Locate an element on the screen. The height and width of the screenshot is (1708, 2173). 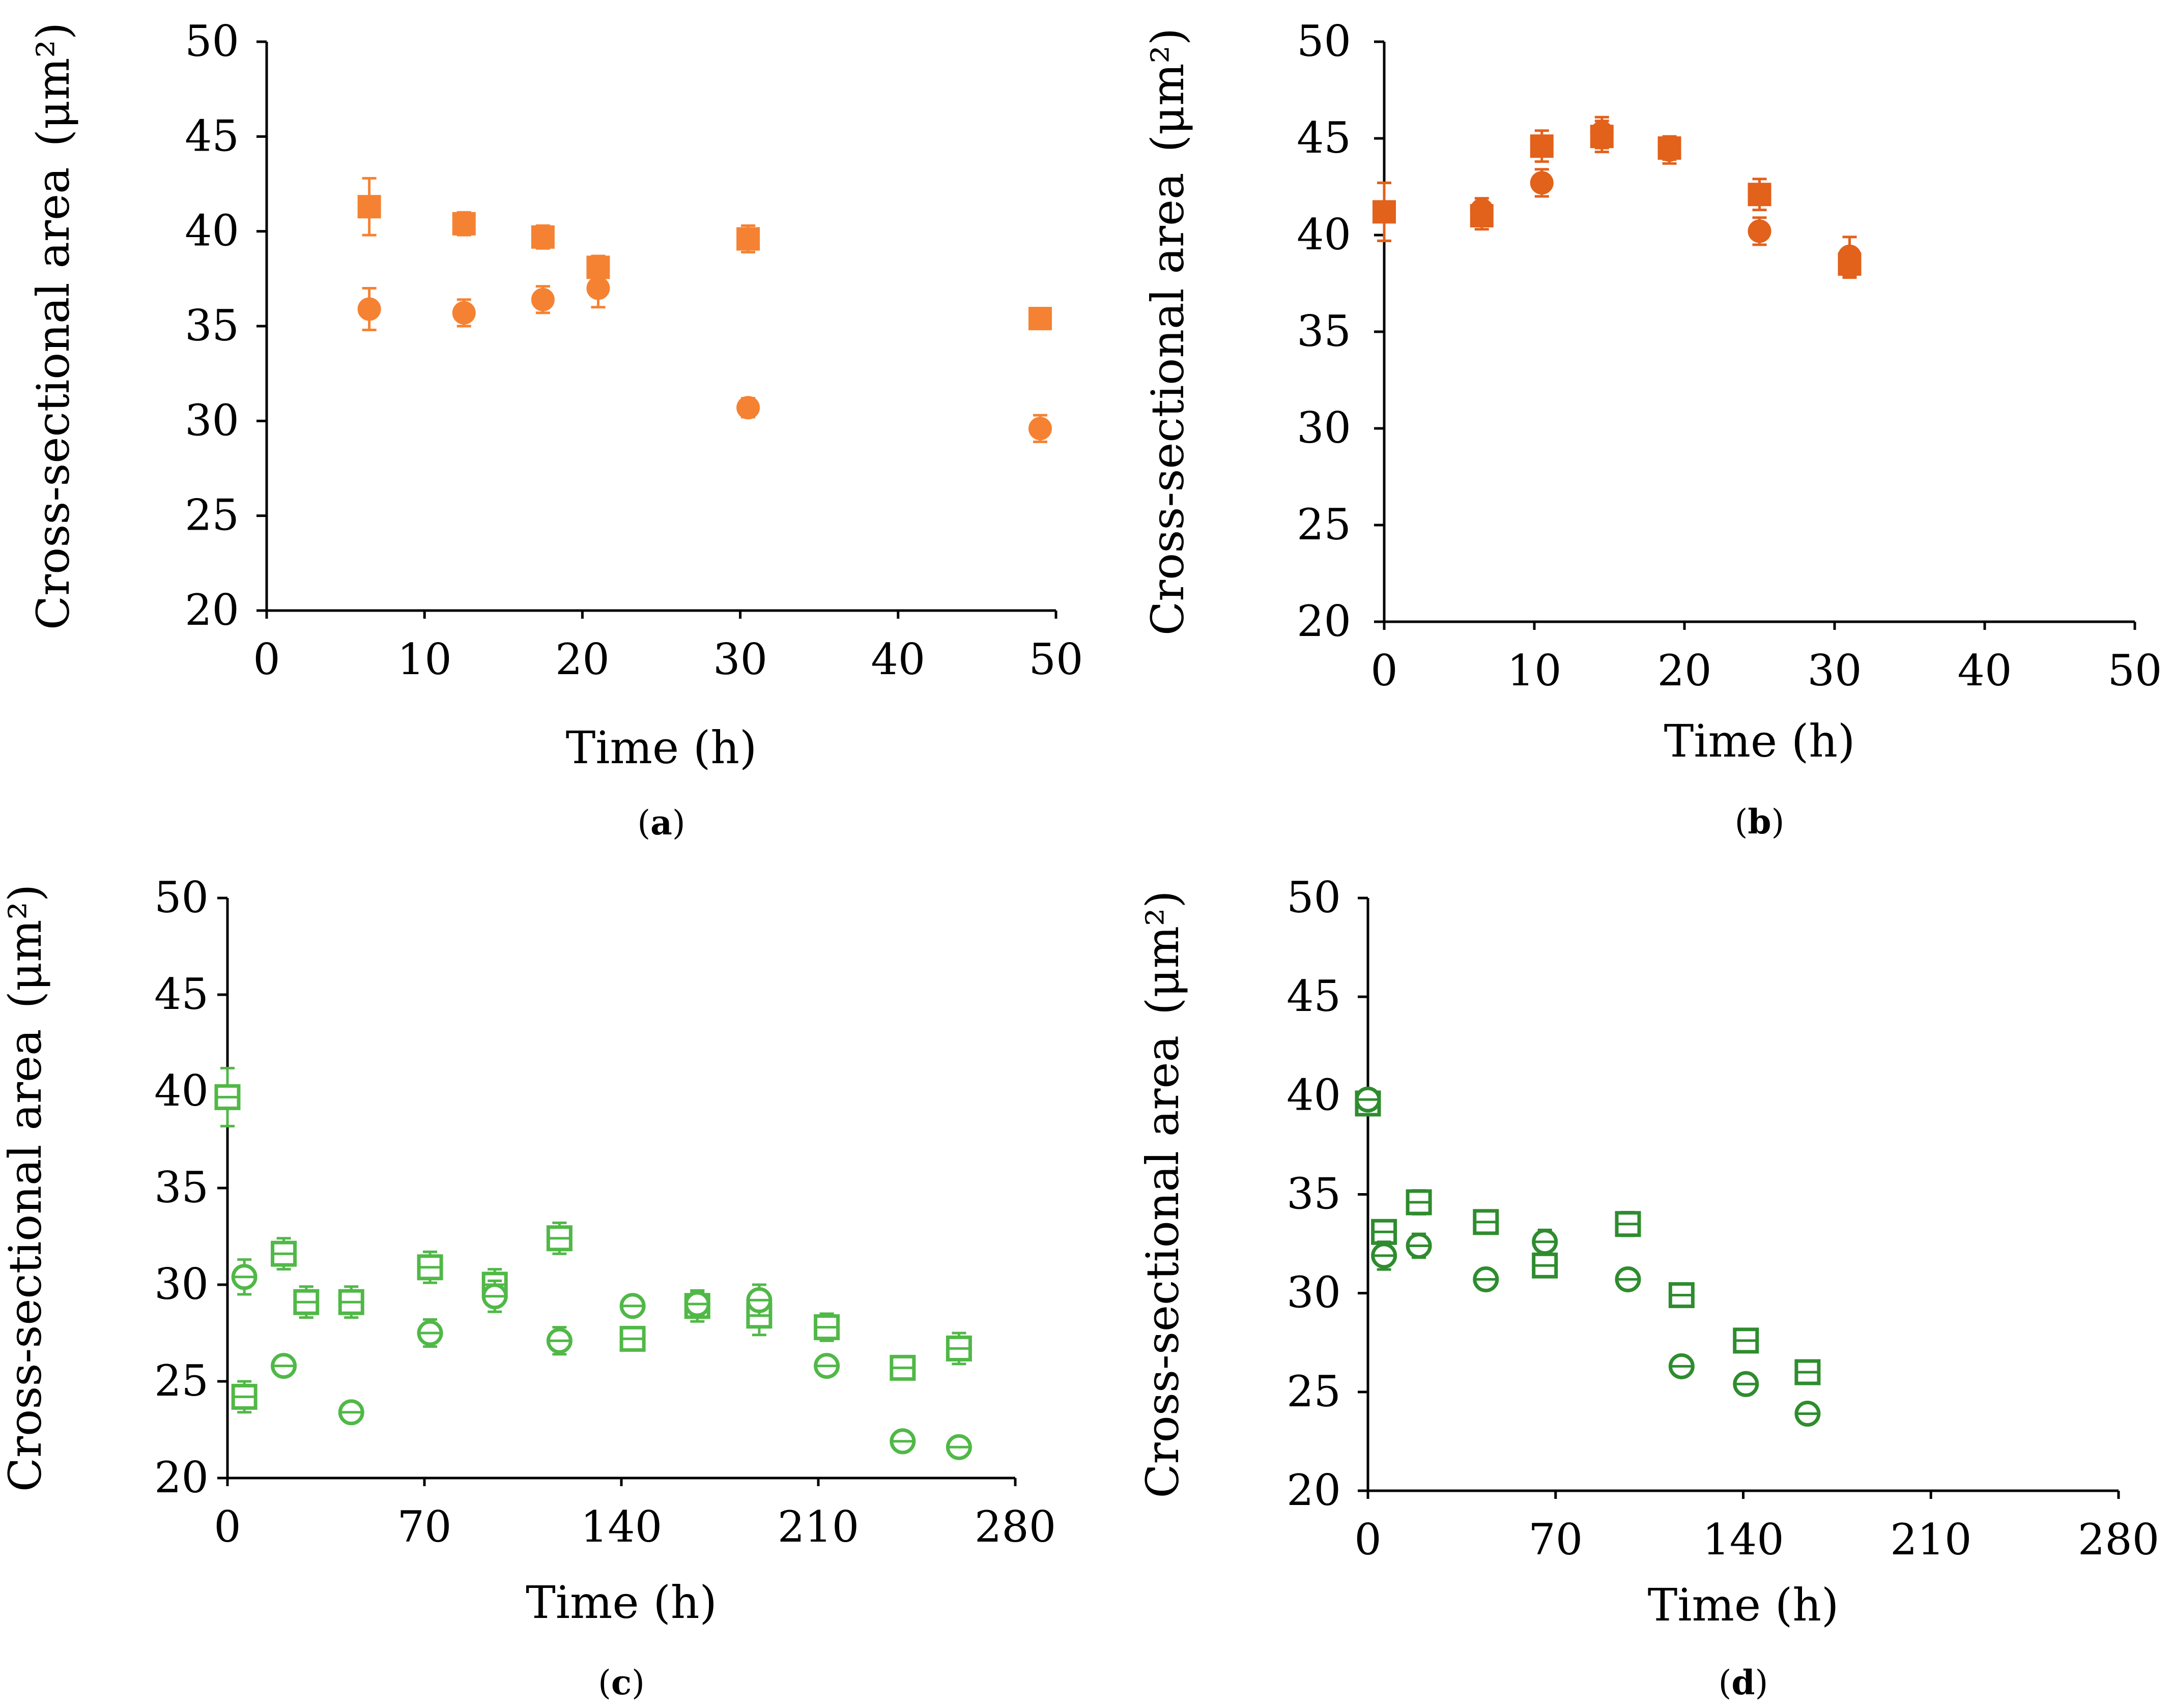
caption-letter: a is located at coordinates (661, 823).